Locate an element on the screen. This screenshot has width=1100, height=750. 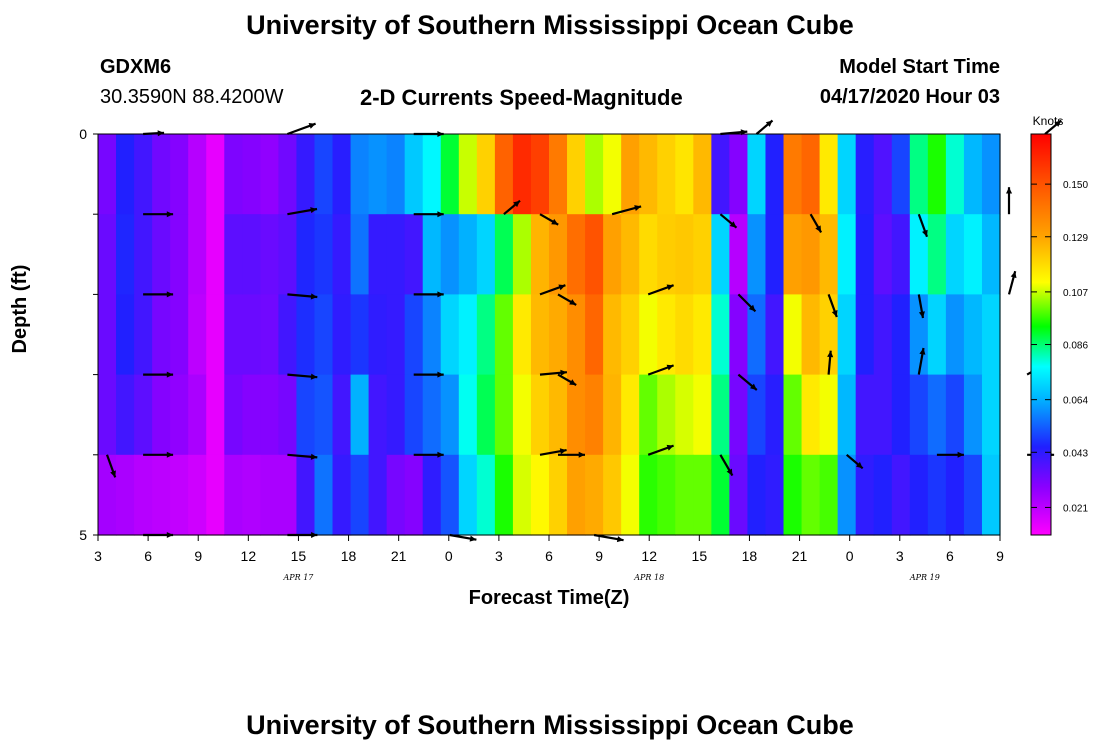
model-start-label: Model Start Time is located at coordinates (919, 67).